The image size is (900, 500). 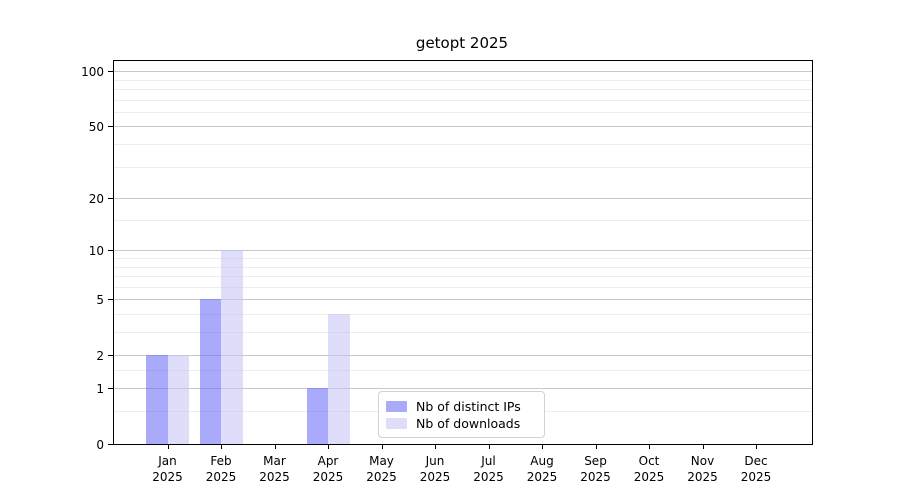 I want to click on x-tick-label: Aug 2025, so click(x=542, y=469).